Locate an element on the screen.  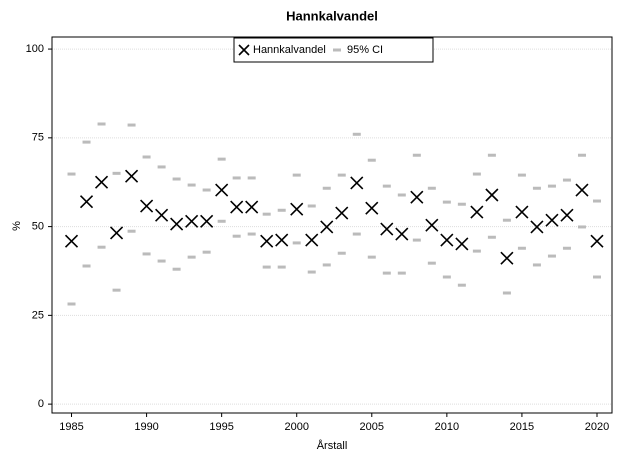
x-tick-label: 2000 is located at coordinates (296, 427).